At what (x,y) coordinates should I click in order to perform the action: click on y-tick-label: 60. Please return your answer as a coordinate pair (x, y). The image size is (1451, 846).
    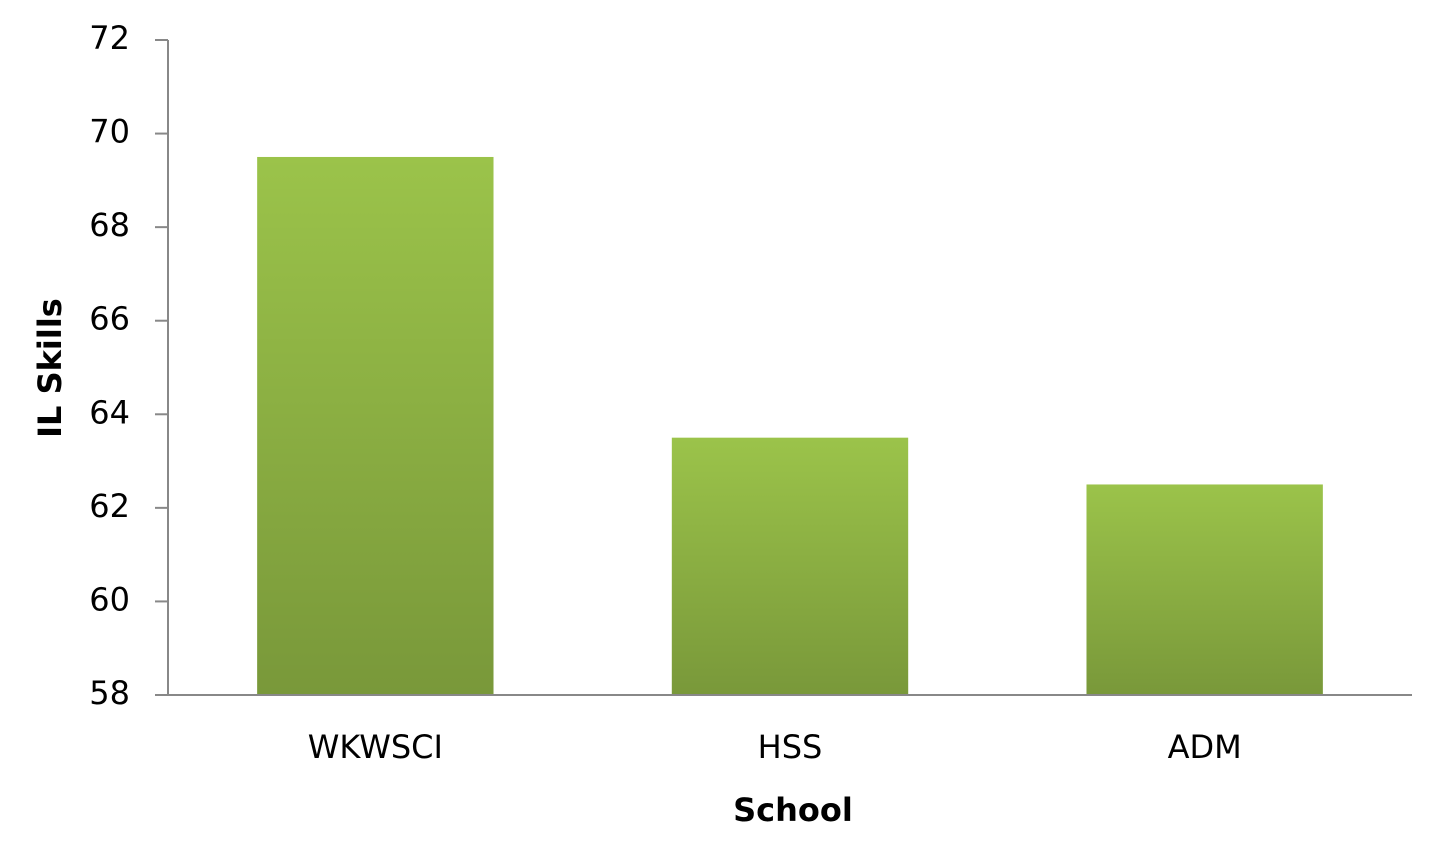
    Looking at the image, I should click on (109, 599).